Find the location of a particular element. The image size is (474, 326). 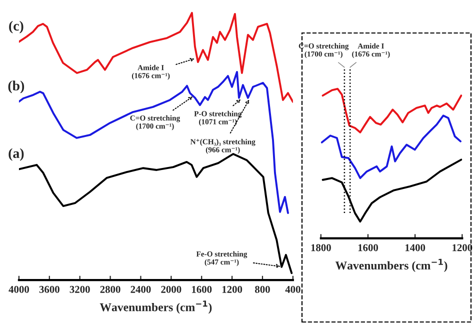

x-tick-label: 2400 is located at coordinates (140, 289).